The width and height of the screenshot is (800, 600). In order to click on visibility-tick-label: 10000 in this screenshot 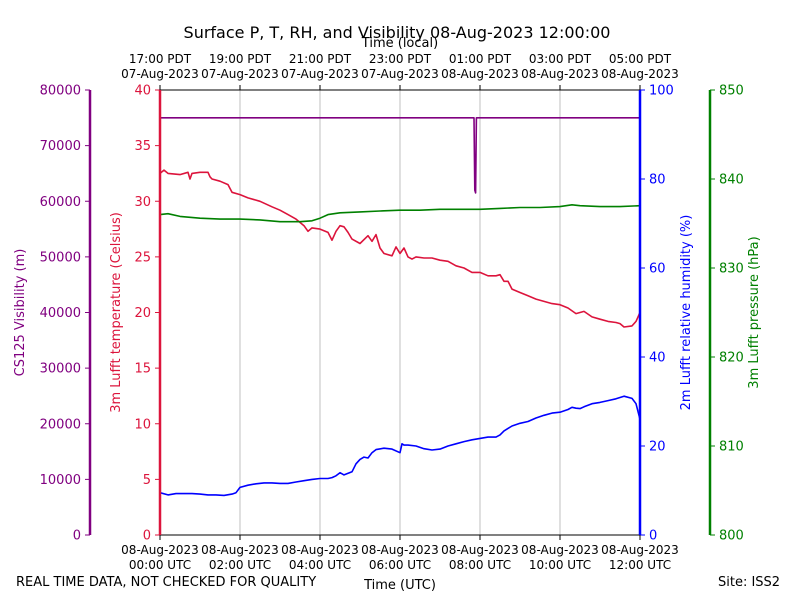, I will do `click(60, 480)`.